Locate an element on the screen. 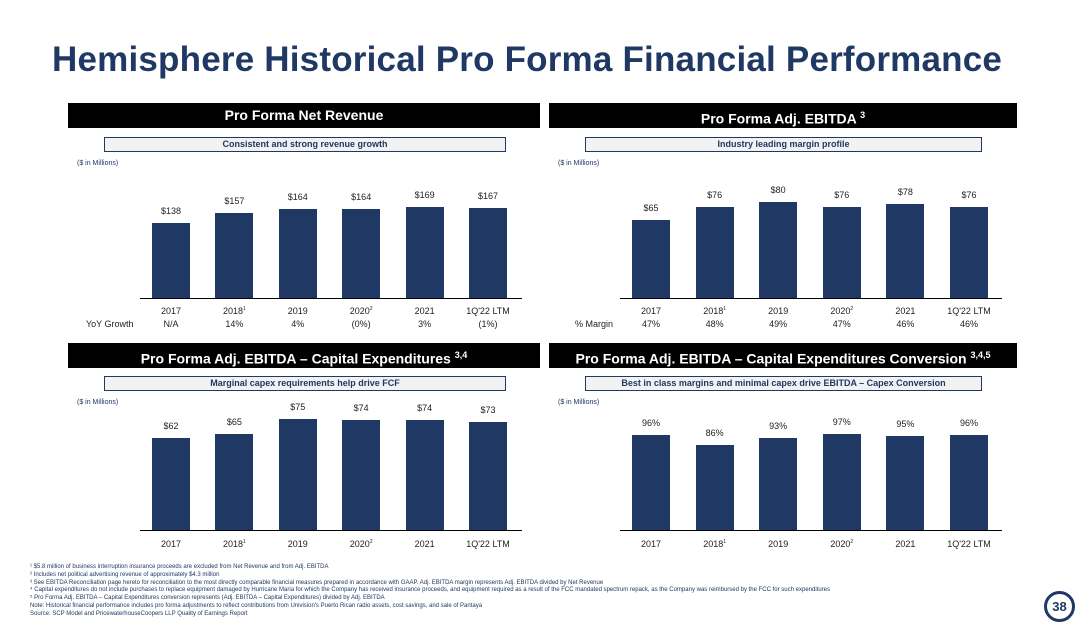 The height and width of the screenshot is (636, 1081). data-label: 96% is located at coordinates (968, 422).